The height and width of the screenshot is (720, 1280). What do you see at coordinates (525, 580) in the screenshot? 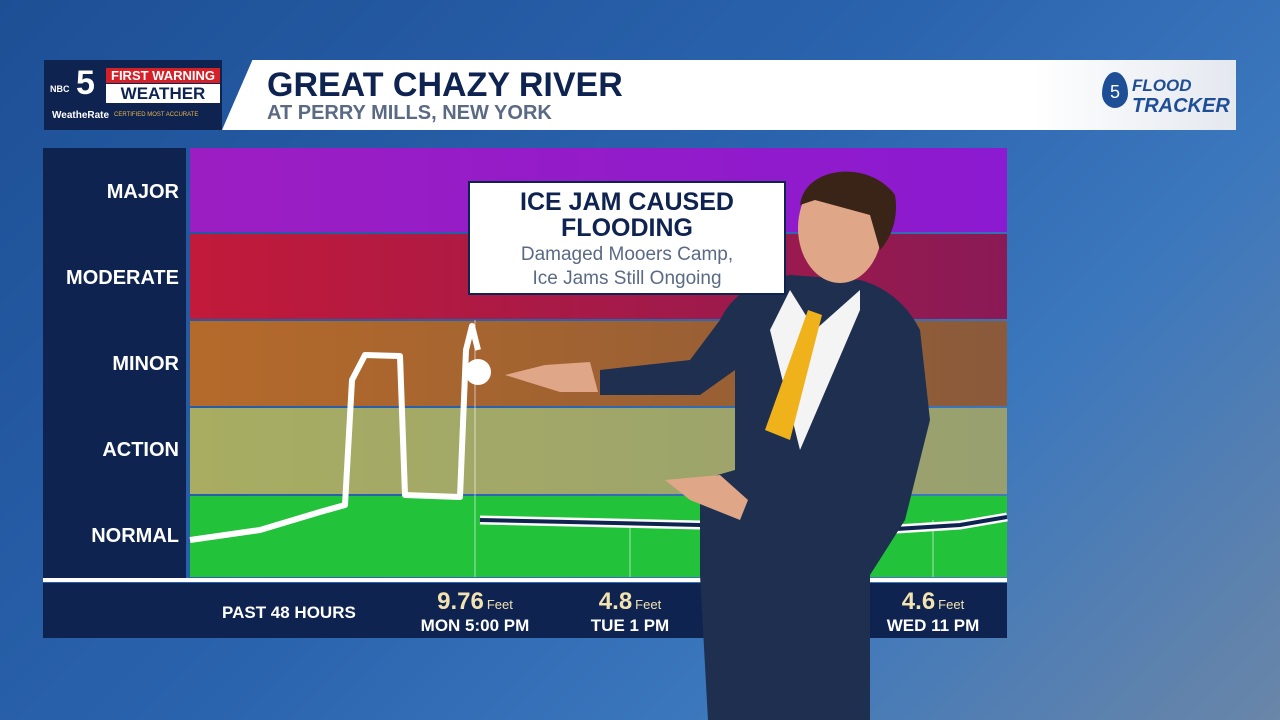
I see `baseline` at bounding box center [525, 580].